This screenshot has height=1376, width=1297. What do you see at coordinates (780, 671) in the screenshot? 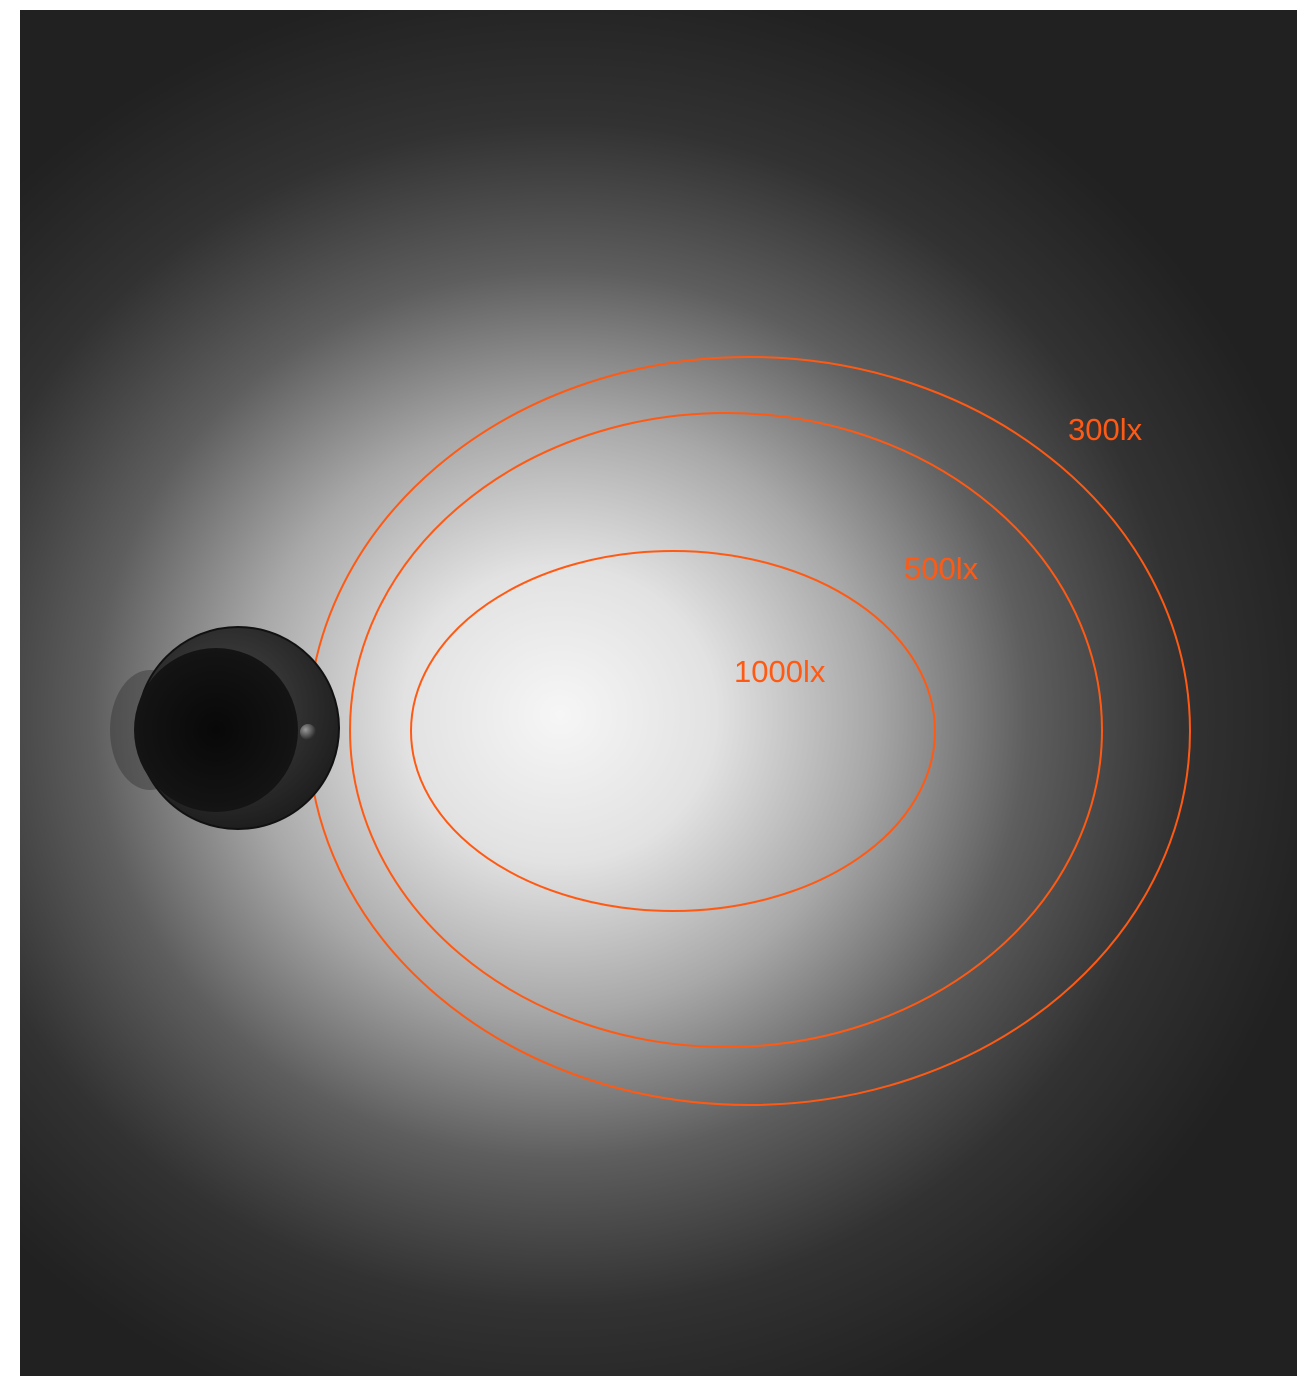
I see `contour-label: 1000lx` at bounding box center [780, 671].